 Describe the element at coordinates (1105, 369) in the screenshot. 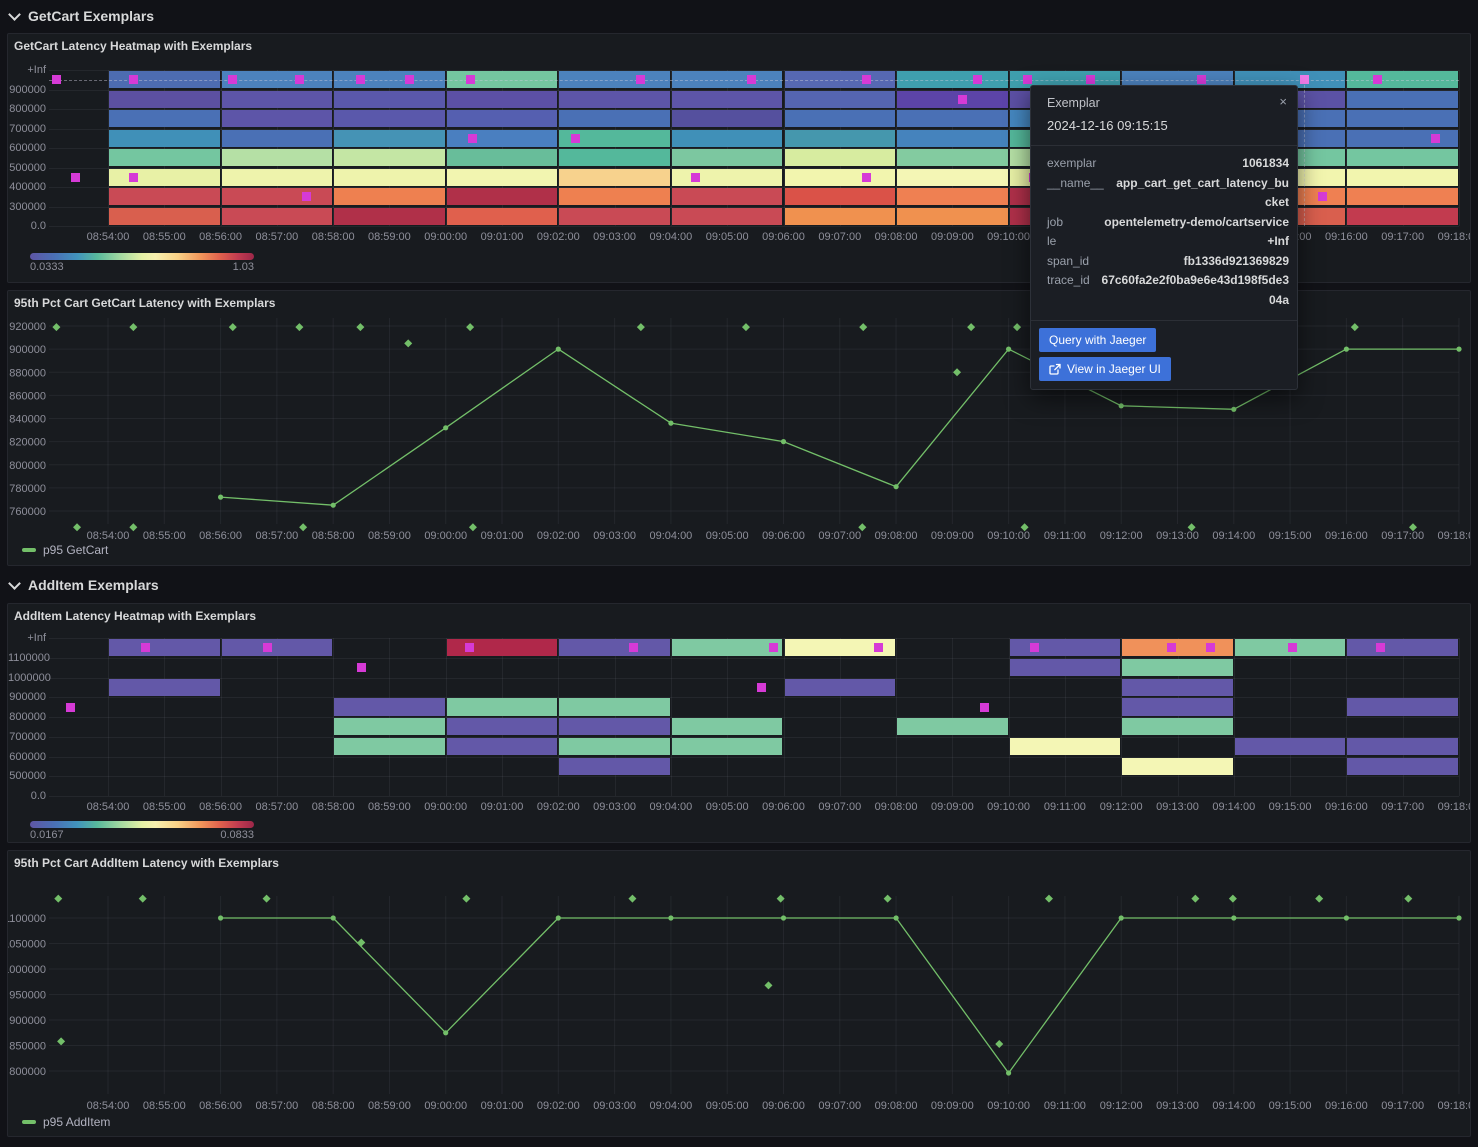

I see `view-in-jaeger-ui-button: View in Jaeger UI` at that location.